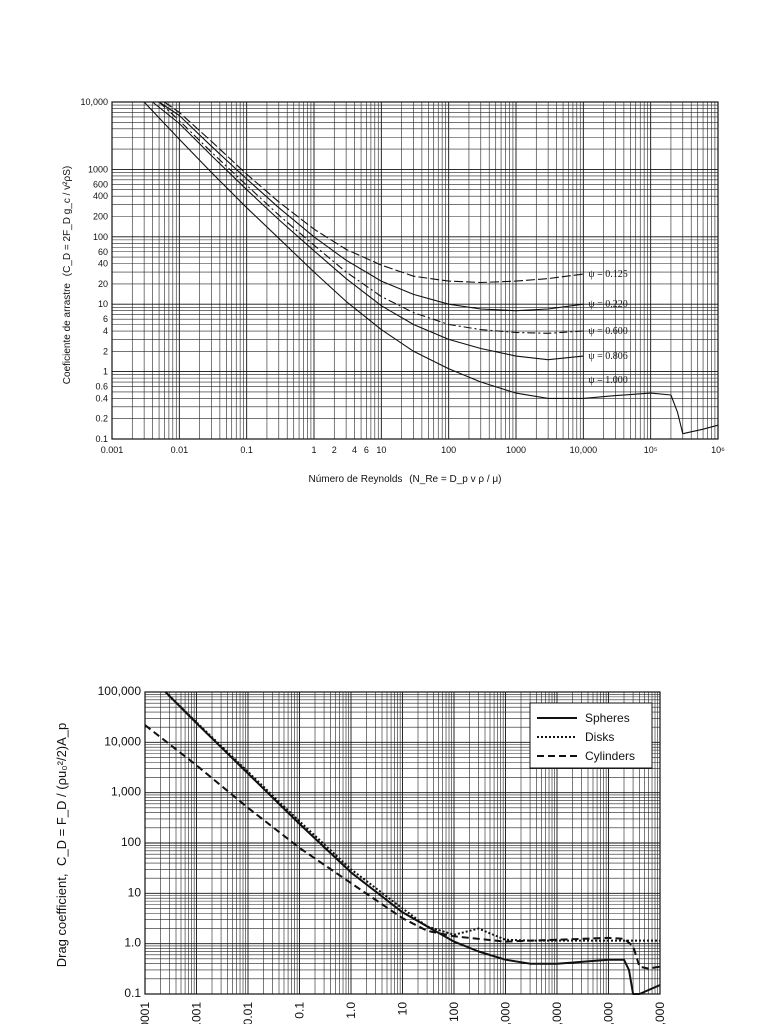  I want to click on x-tick-label: 10⁵, so click(651, 450).